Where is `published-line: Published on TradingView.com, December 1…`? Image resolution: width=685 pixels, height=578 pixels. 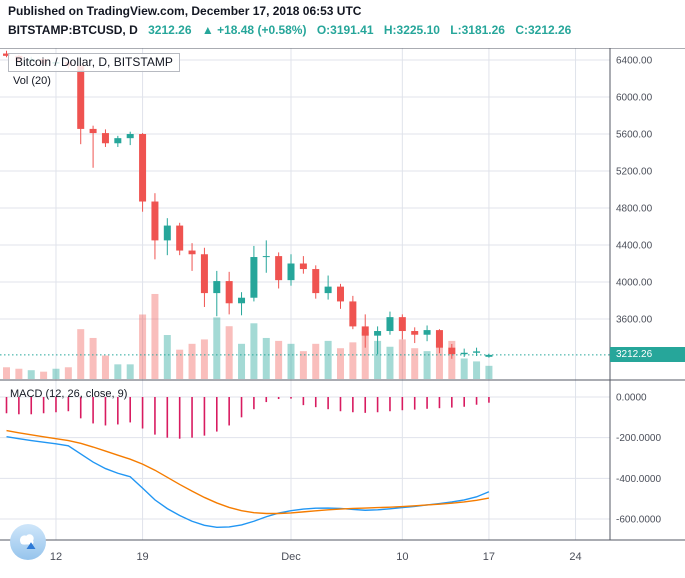 published-line: Published on TradingView.com, December 1… is located at coordinates (185, 11).